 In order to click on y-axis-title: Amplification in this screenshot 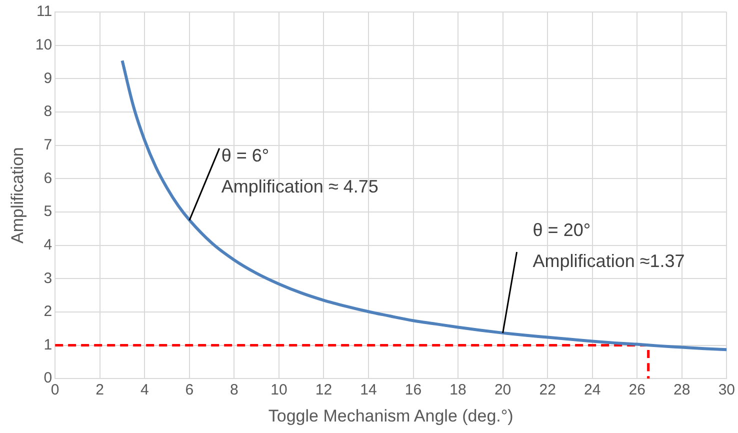, I will do `click(17, 195)`.